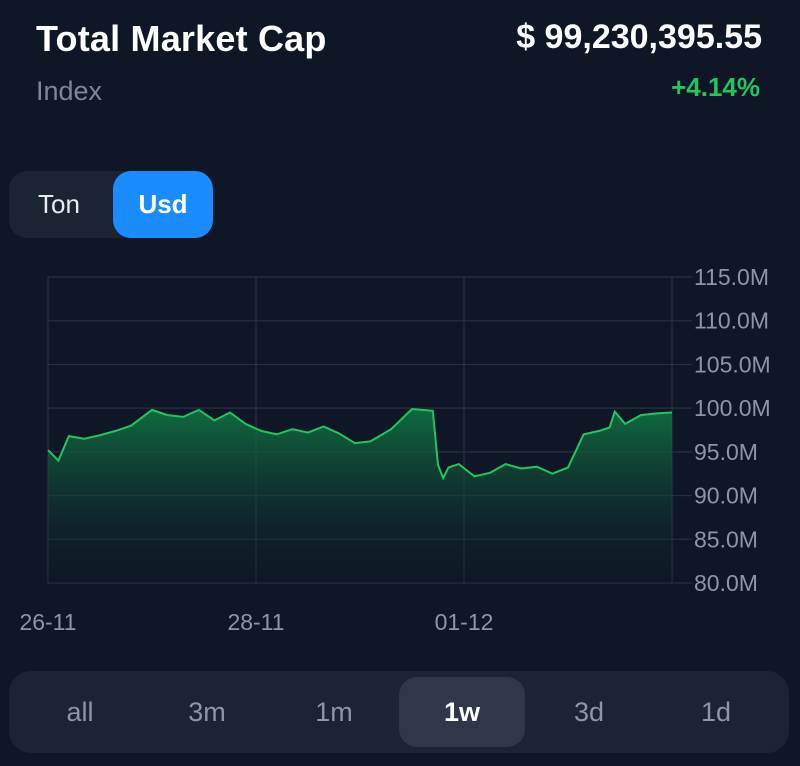 The image size is (800, 766). What do you see at coordinates (639, 37) in the screenshot?
I see `market-cap-value: $ 99,230,395.55` at bounding box center [639, 37].